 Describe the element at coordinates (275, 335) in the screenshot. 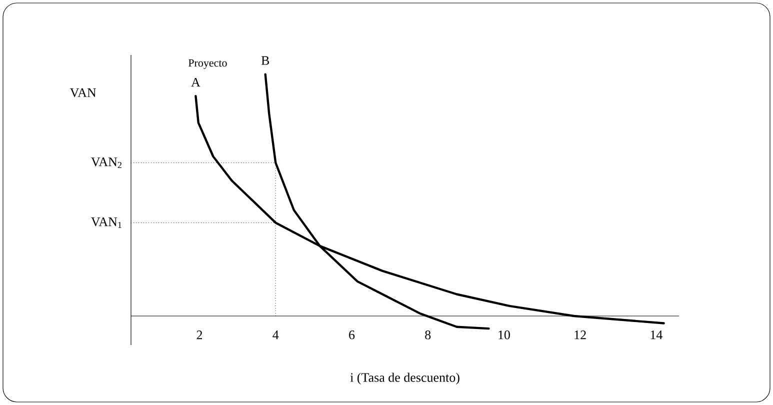

I see `x-tick-label: 4` at that location.